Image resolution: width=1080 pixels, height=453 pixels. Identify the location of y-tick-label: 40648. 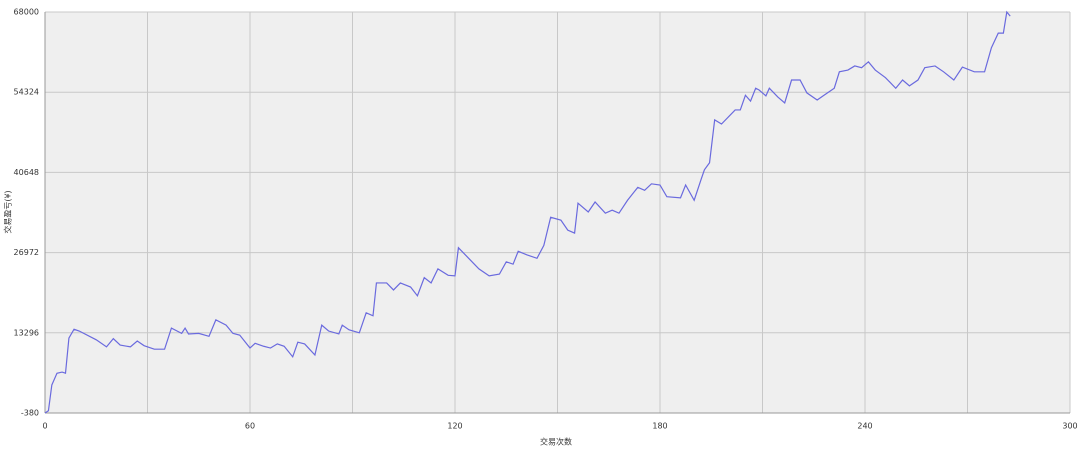
(26, 172).